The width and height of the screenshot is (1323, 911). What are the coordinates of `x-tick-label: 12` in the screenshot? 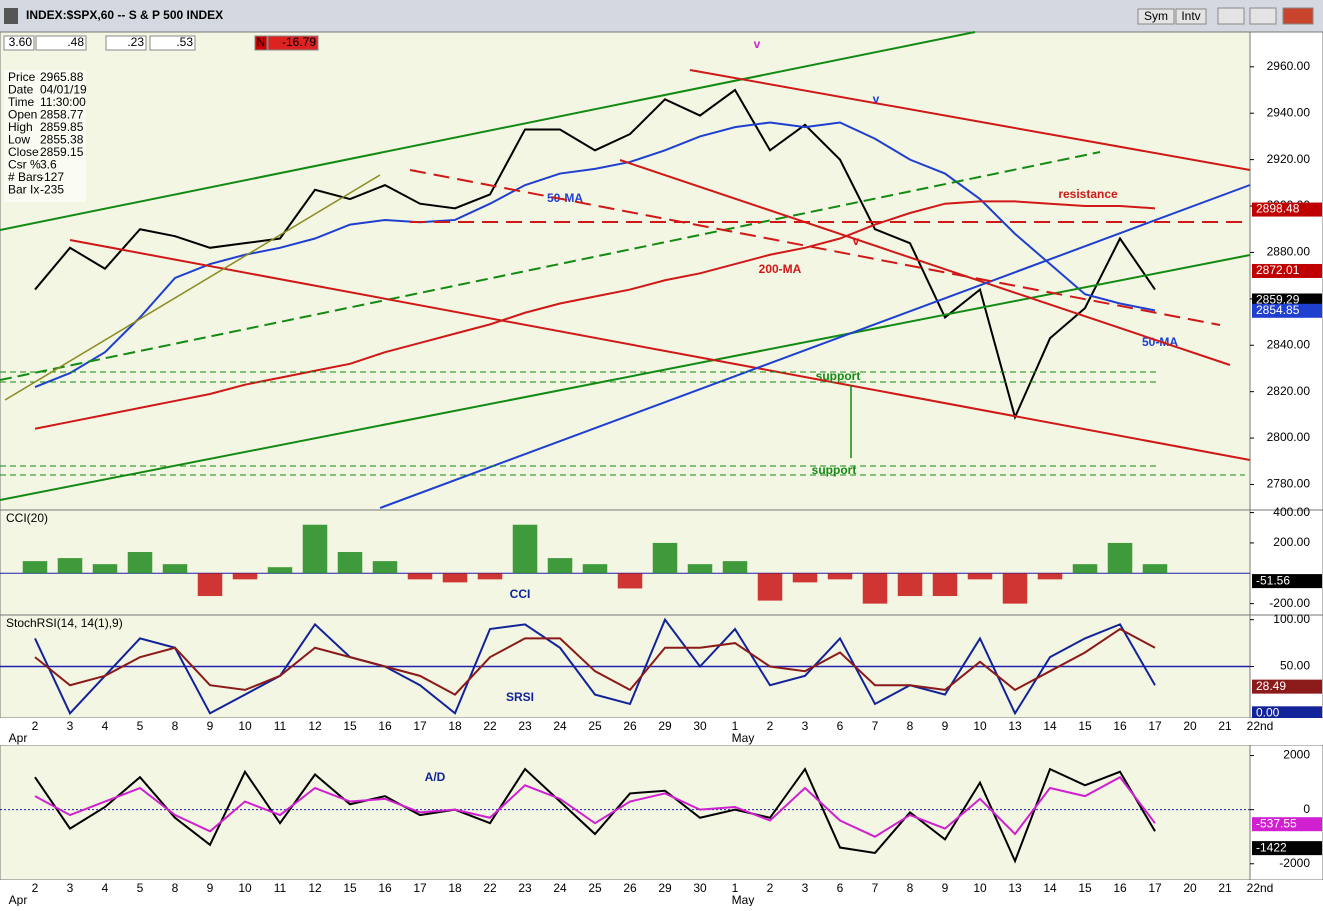 It's located at (315, 726).